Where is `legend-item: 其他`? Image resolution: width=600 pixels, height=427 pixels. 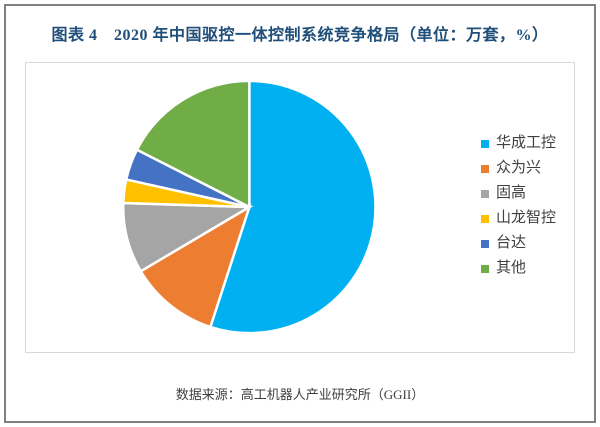 legend-item: 其他 is located at coordinates (518, 268).